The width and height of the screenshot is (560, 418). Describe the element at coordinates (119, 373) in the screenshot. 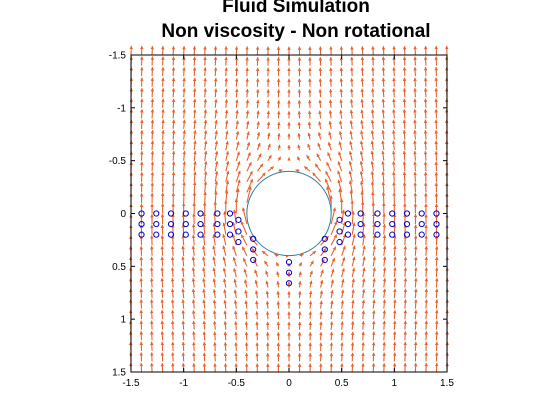

I see `y-tick-label: 1.5` at that location.